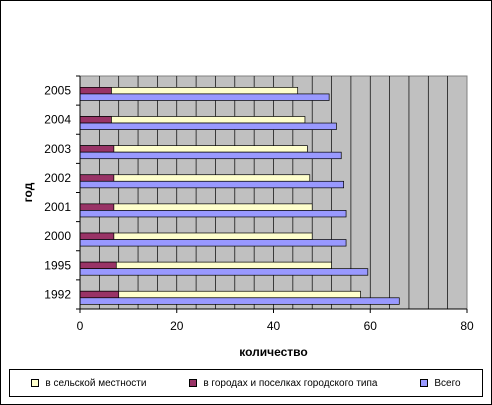 The image size is (492, 405). What do you see at coordinates (196, 207) in the screenshot?
I see `bar-rural-2001` at bounding box center [196, 207].